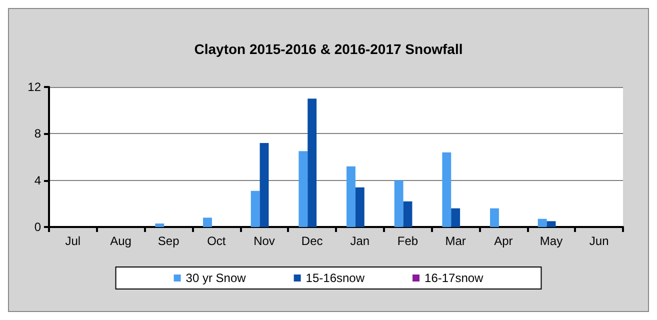 This screenshot has width=657, height=320. I want to click on x-tick-label: Jan, so click(360, 241).